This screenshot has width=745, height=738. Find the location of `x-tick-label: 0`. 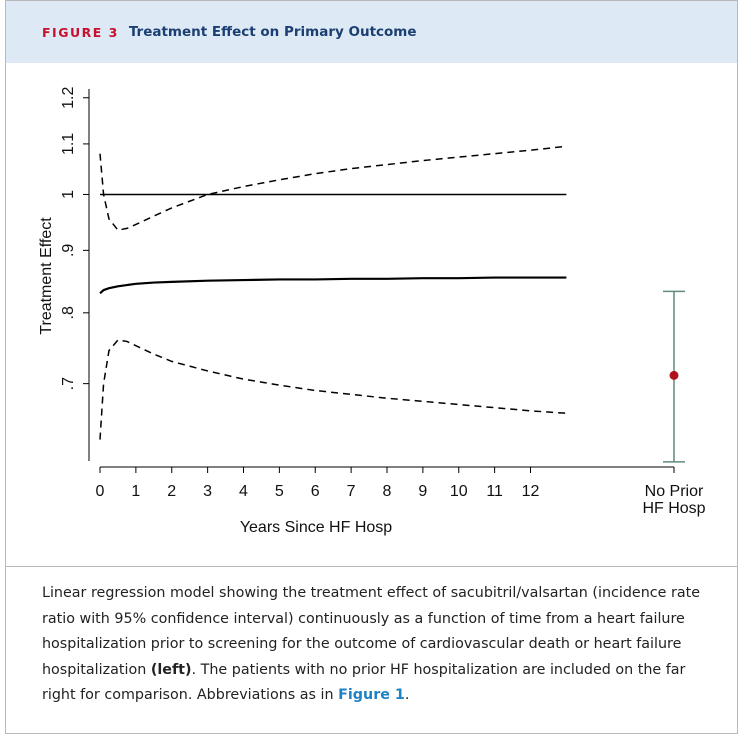

x-tick-label: 0 is located at coordinates (100, 491).